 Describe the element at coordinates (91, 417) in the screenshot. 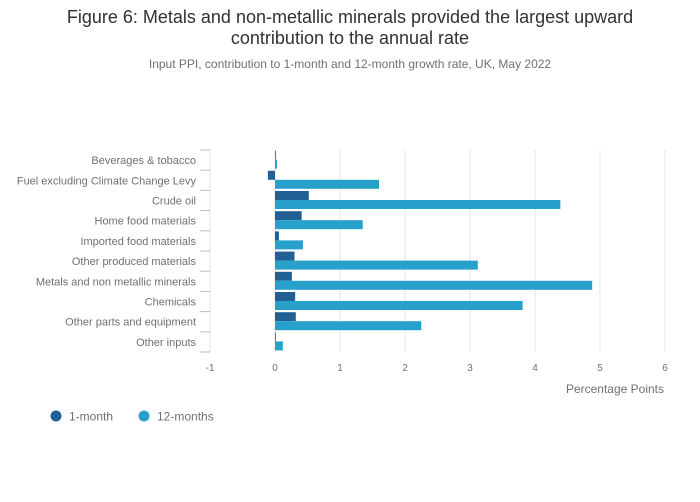

I see `legend-label-1-month: 1-month` at that location.